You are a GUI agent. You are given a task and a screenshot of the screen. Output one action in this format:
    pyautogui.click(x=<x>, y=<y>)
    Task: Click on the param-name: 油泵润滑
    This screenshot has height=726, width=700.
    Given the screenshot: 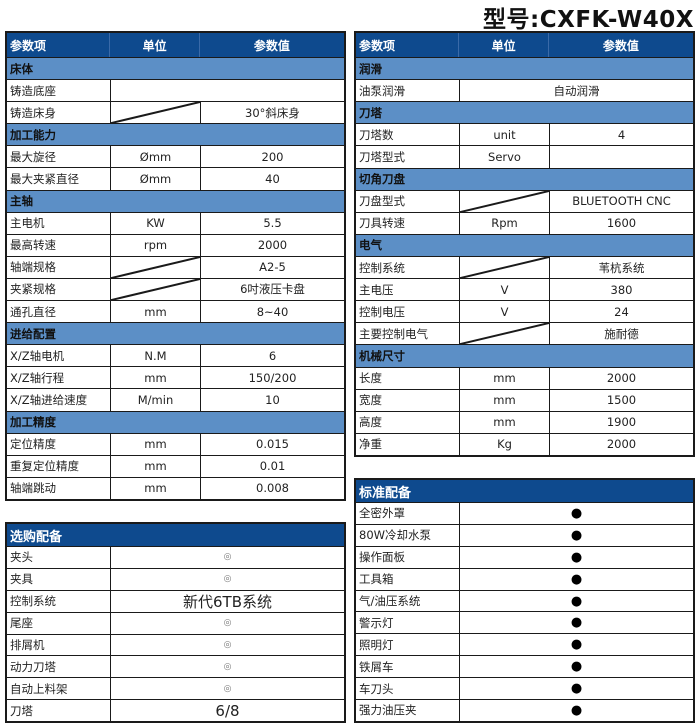 What is the action you would take?
    pyautogui.click(x=382, y=90)
    